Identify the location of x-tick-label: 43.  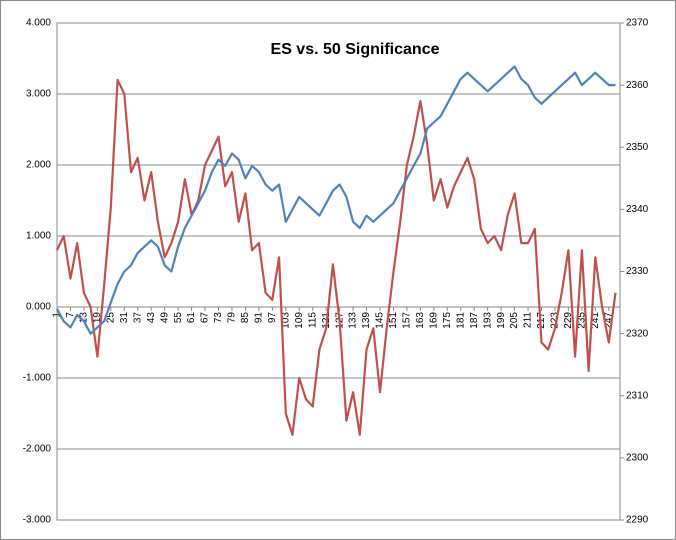
(151, 318).